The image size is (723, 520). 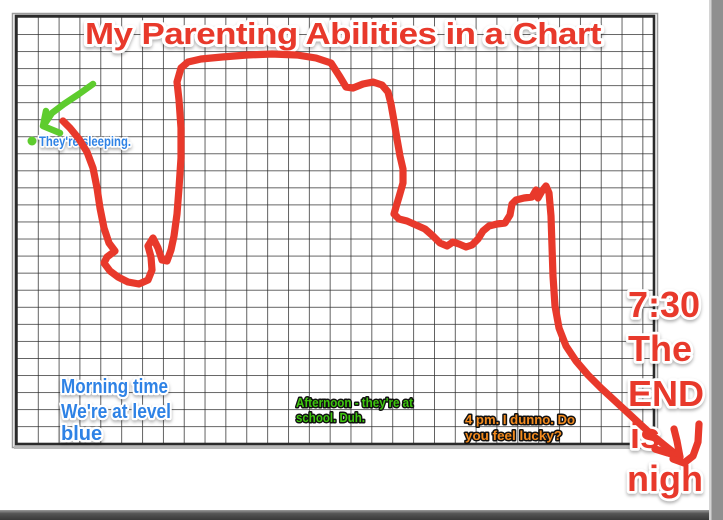 What do you see at coordinates (330, 417) in the screenshot?
I see `afternoon-line-2: school. Duh.` at bounding box center [330, 417].